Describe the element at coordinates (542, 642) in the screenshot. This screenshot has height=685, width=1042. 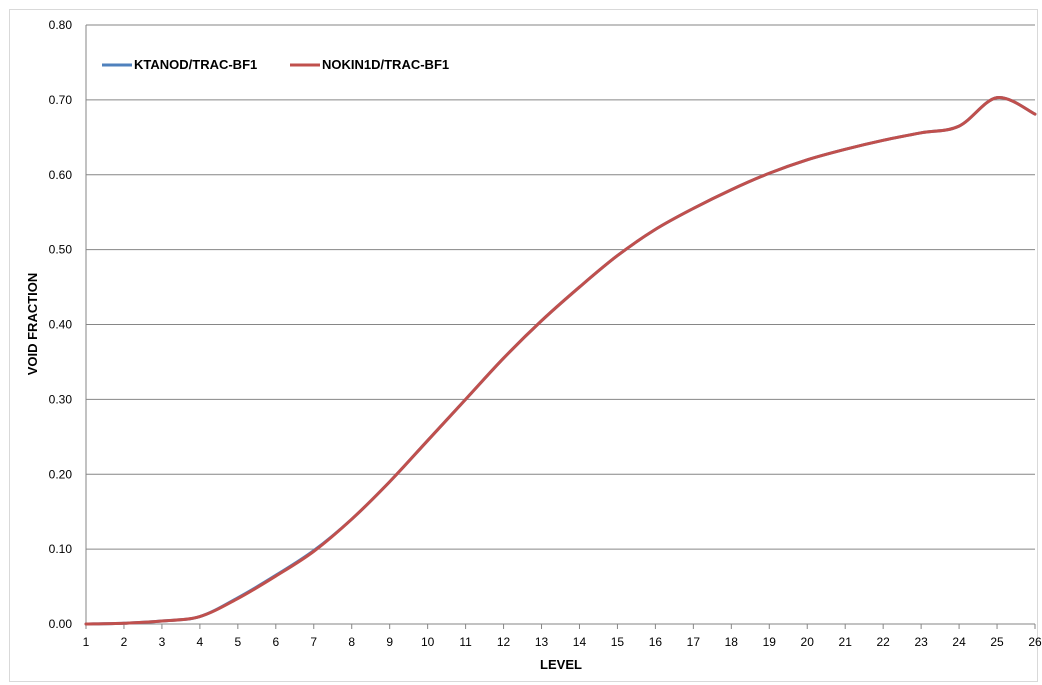
I see `x-tick-label: 13` at that location.